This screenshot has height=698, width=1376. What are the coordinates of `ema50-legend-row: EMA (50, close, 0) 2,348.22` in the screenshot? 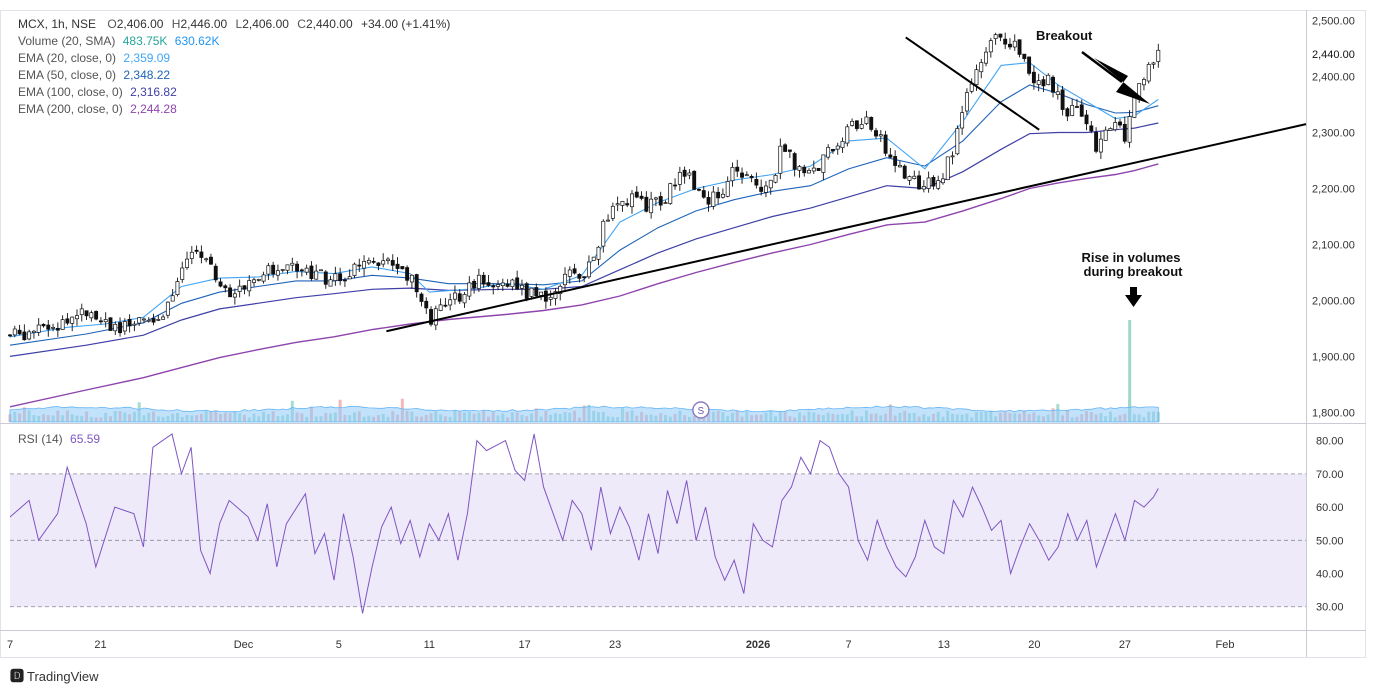 It's located at (234, 75).